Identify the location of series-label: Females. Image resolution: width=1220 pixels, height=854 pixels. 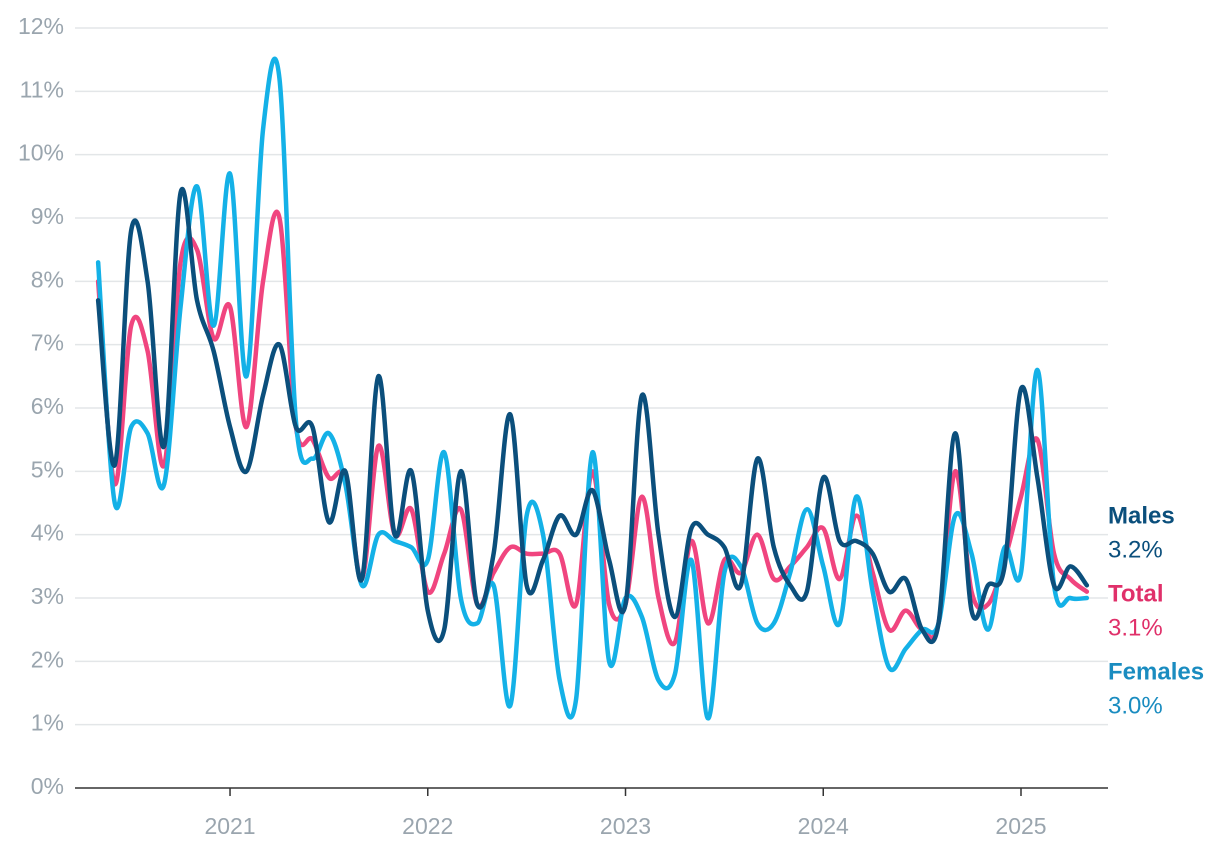
(1156, 671).